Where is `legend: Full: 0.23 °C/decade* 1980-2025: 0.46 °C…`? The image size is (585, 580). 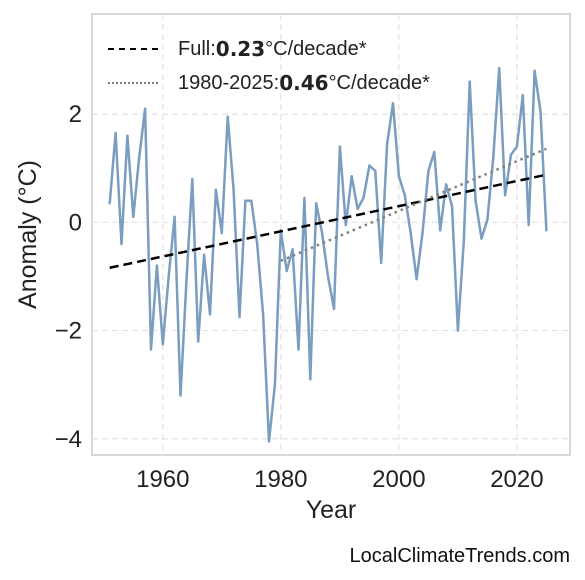
legend: Full: 0.23 °C/decade* 1980-2025: 0.46 °C… is located at coordinates (269, 66).